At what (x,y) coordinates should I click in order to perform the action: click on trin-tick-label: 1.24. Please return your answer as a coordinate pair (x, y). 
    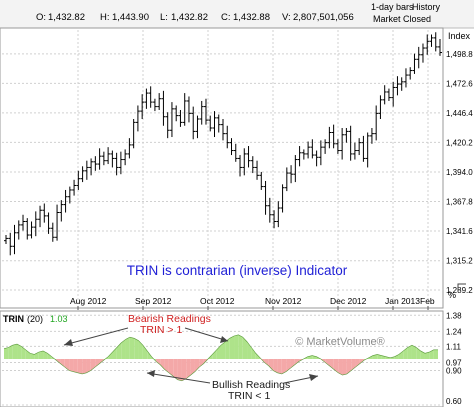
    Looking at the image, I should click on (454, 331).